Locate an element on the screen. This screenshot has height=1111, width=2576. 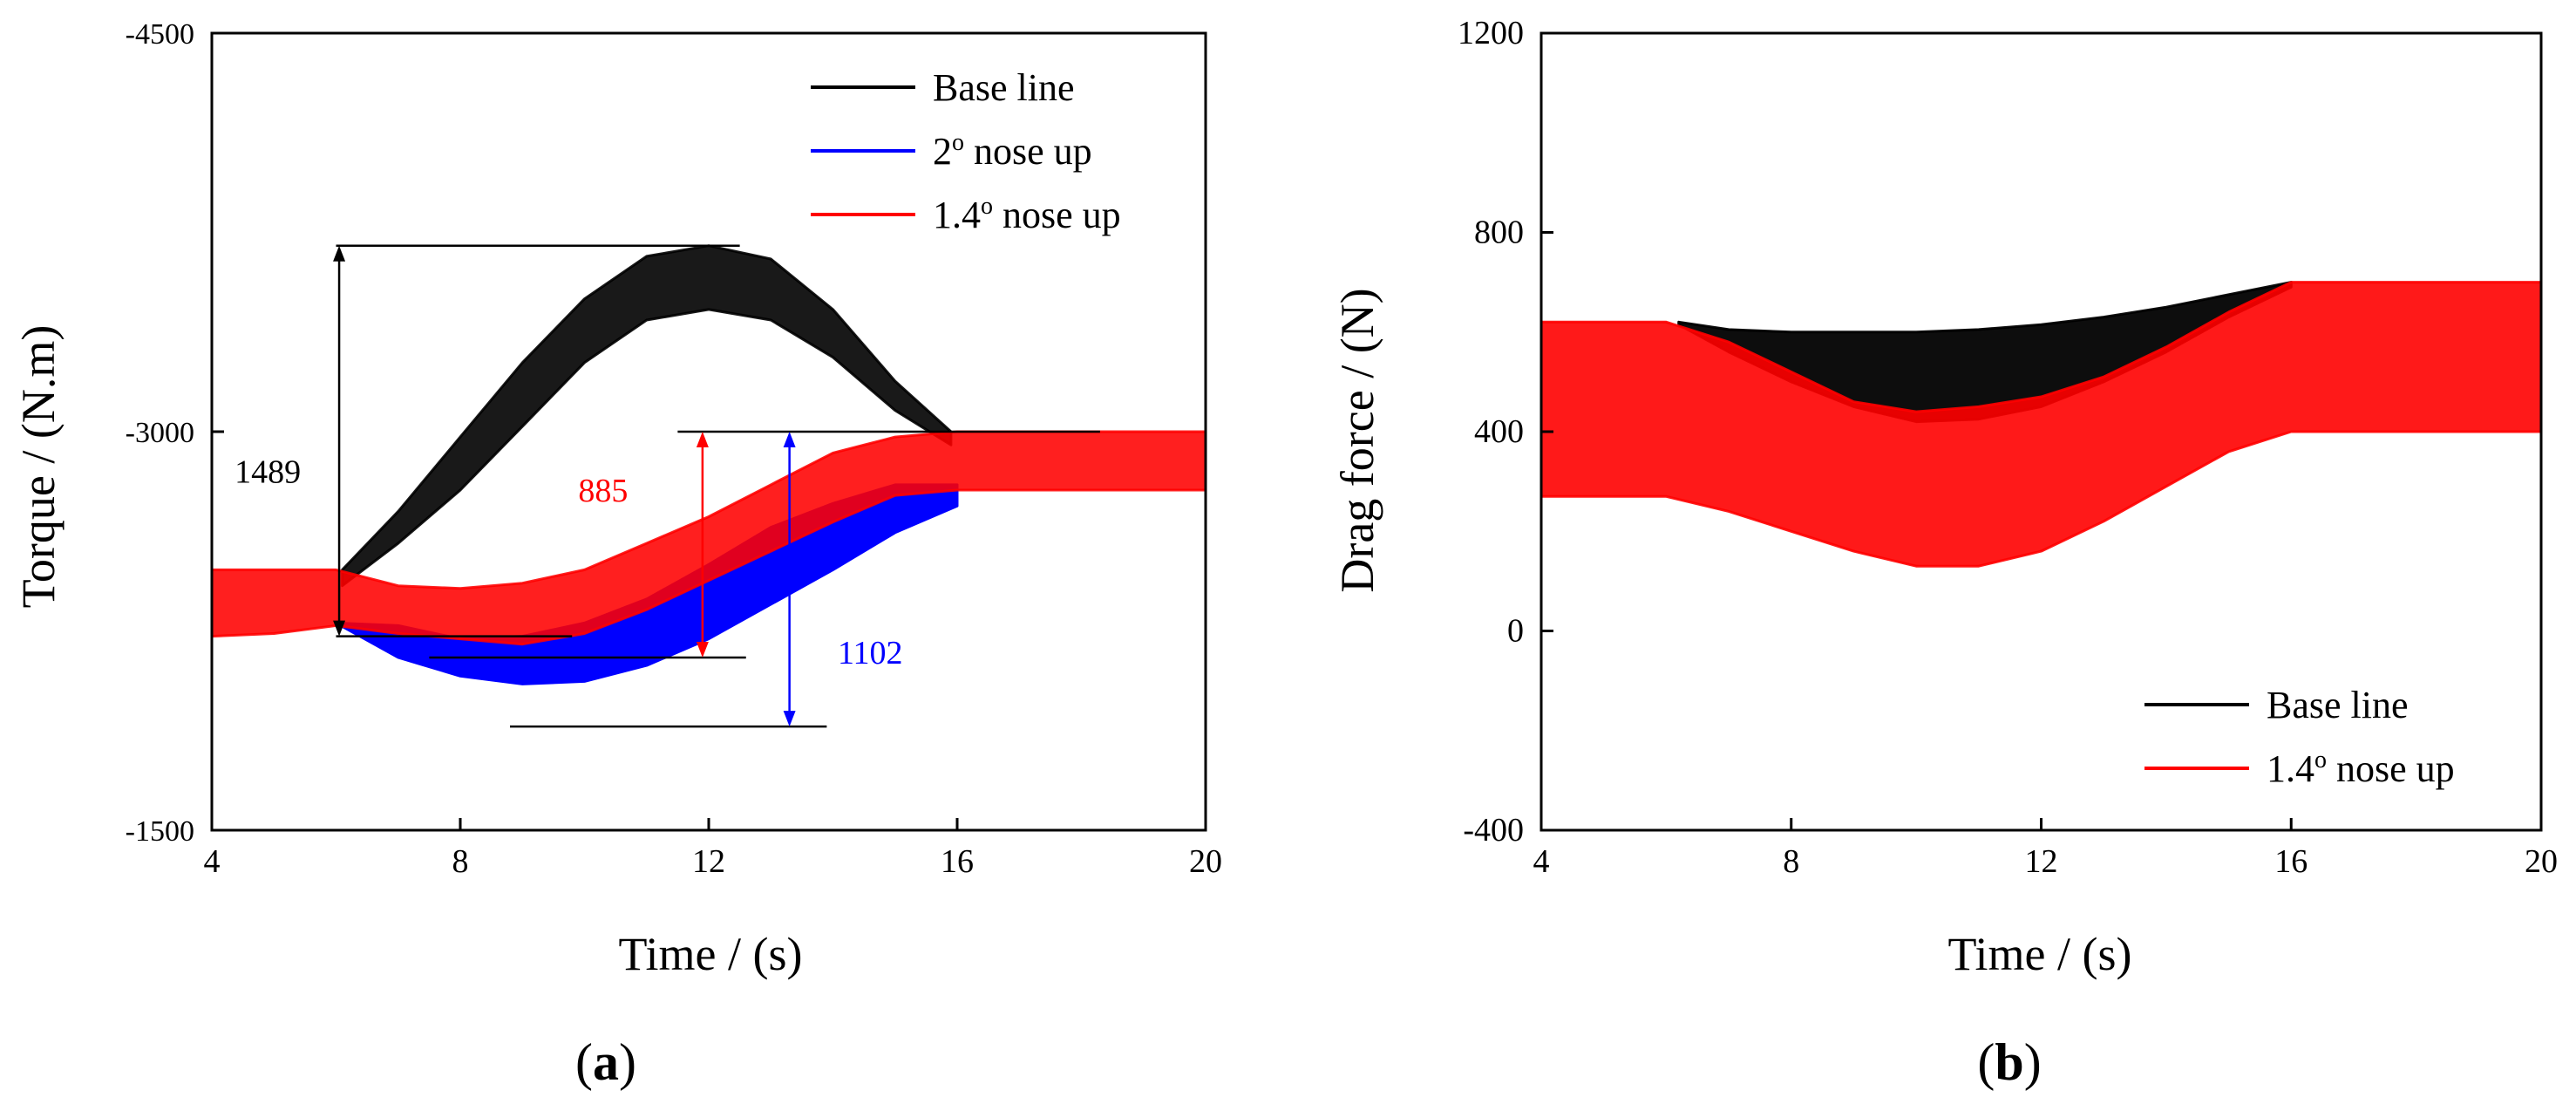
y-tick-label: -1500 is located at coordinates (160, 831).